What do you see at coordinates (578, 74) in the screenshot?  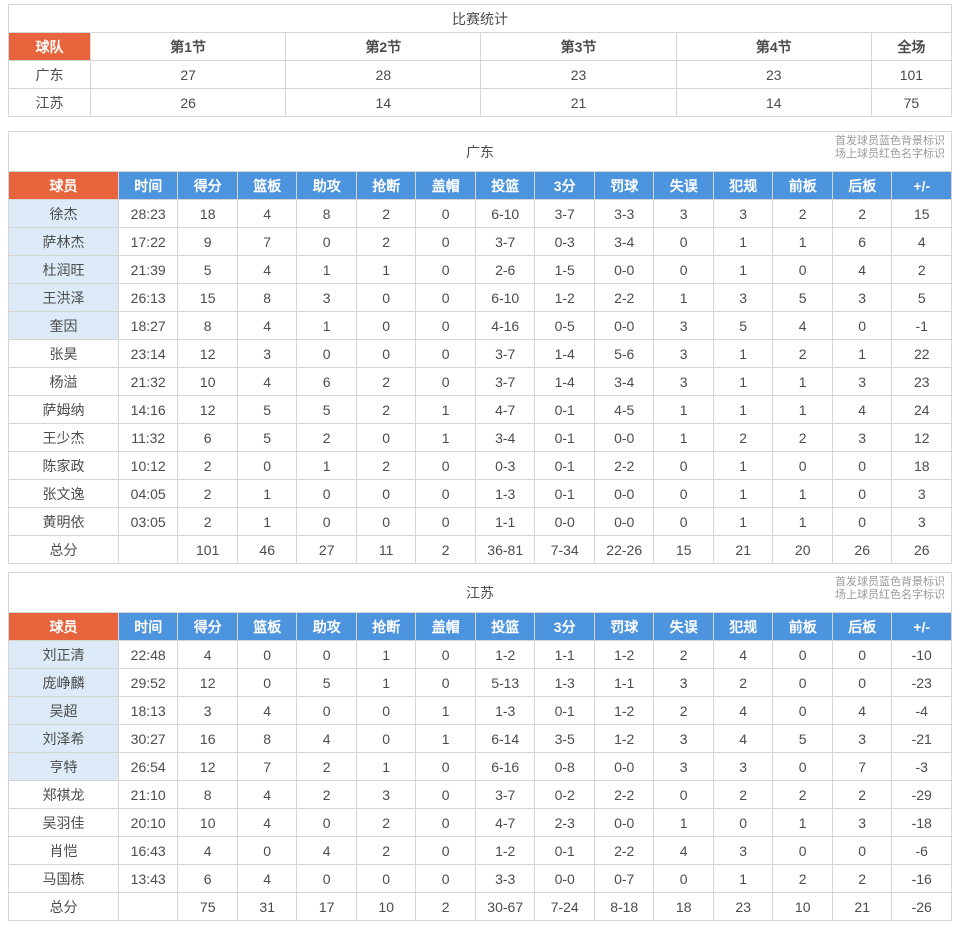 I see `quarter-score-cell: 23` at bounding box center [578, 74].